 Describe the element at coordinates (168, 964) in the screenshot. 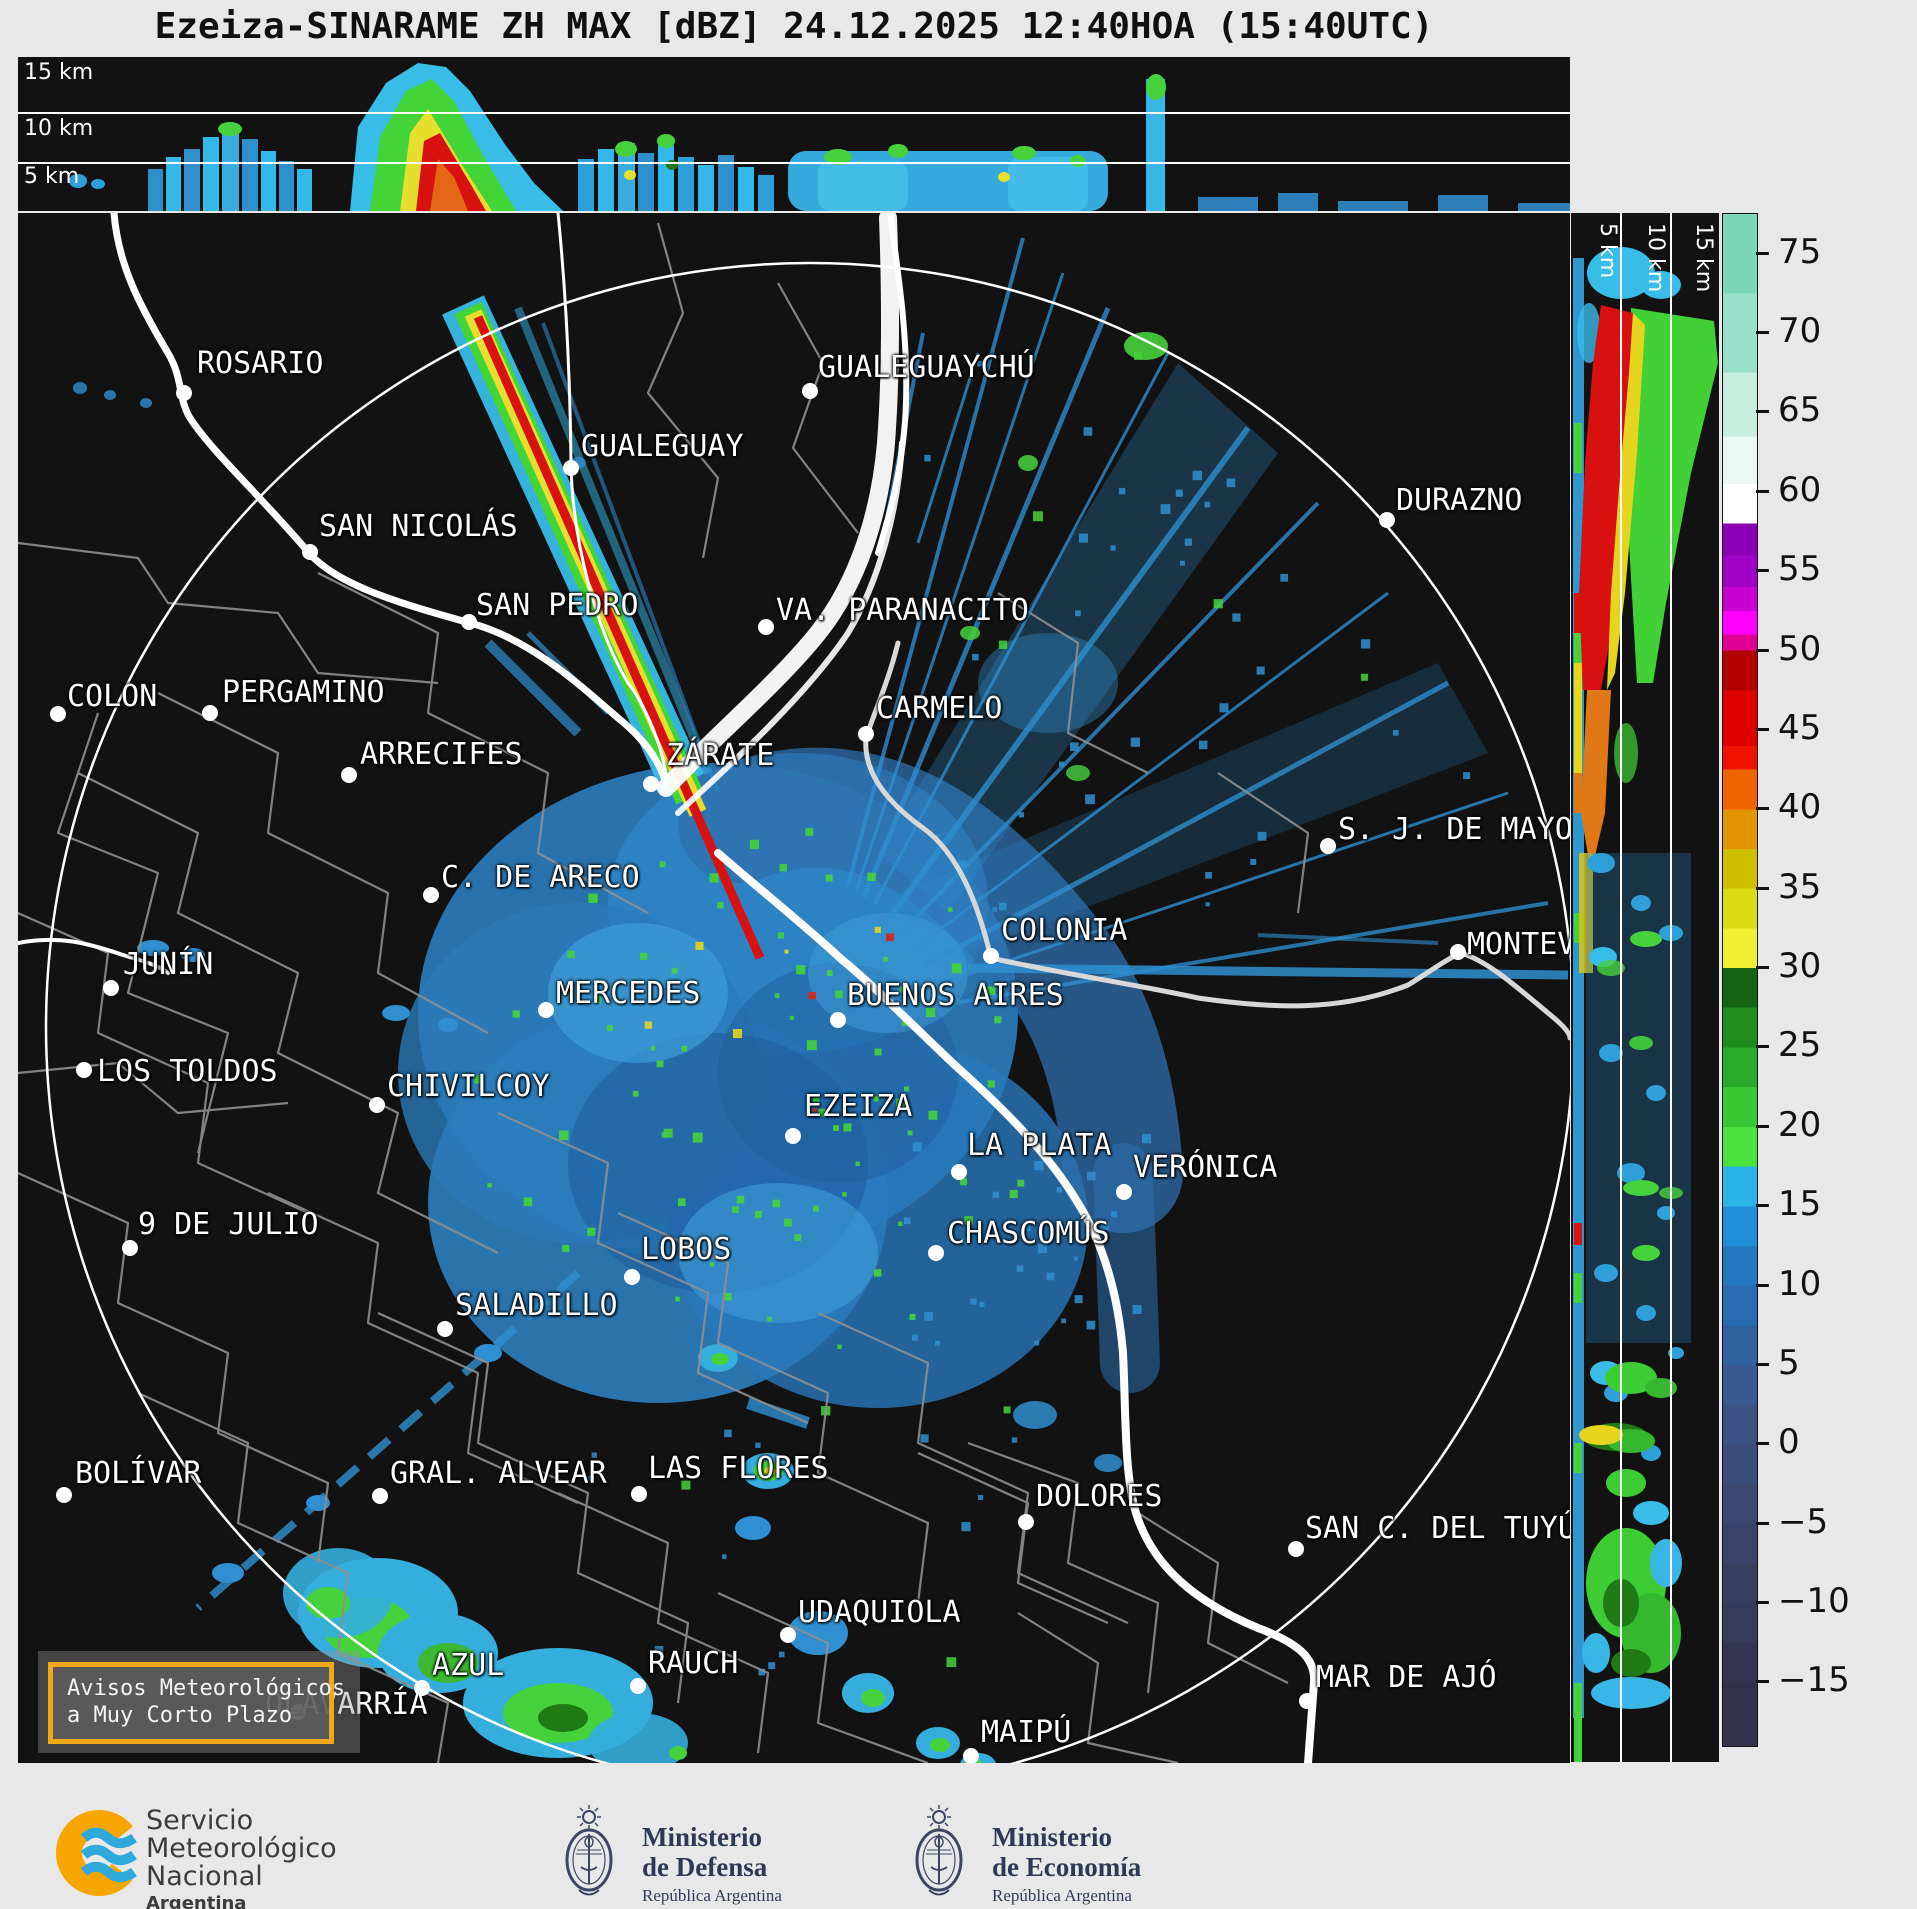

I see `city-label: JUNÍN` at that location.